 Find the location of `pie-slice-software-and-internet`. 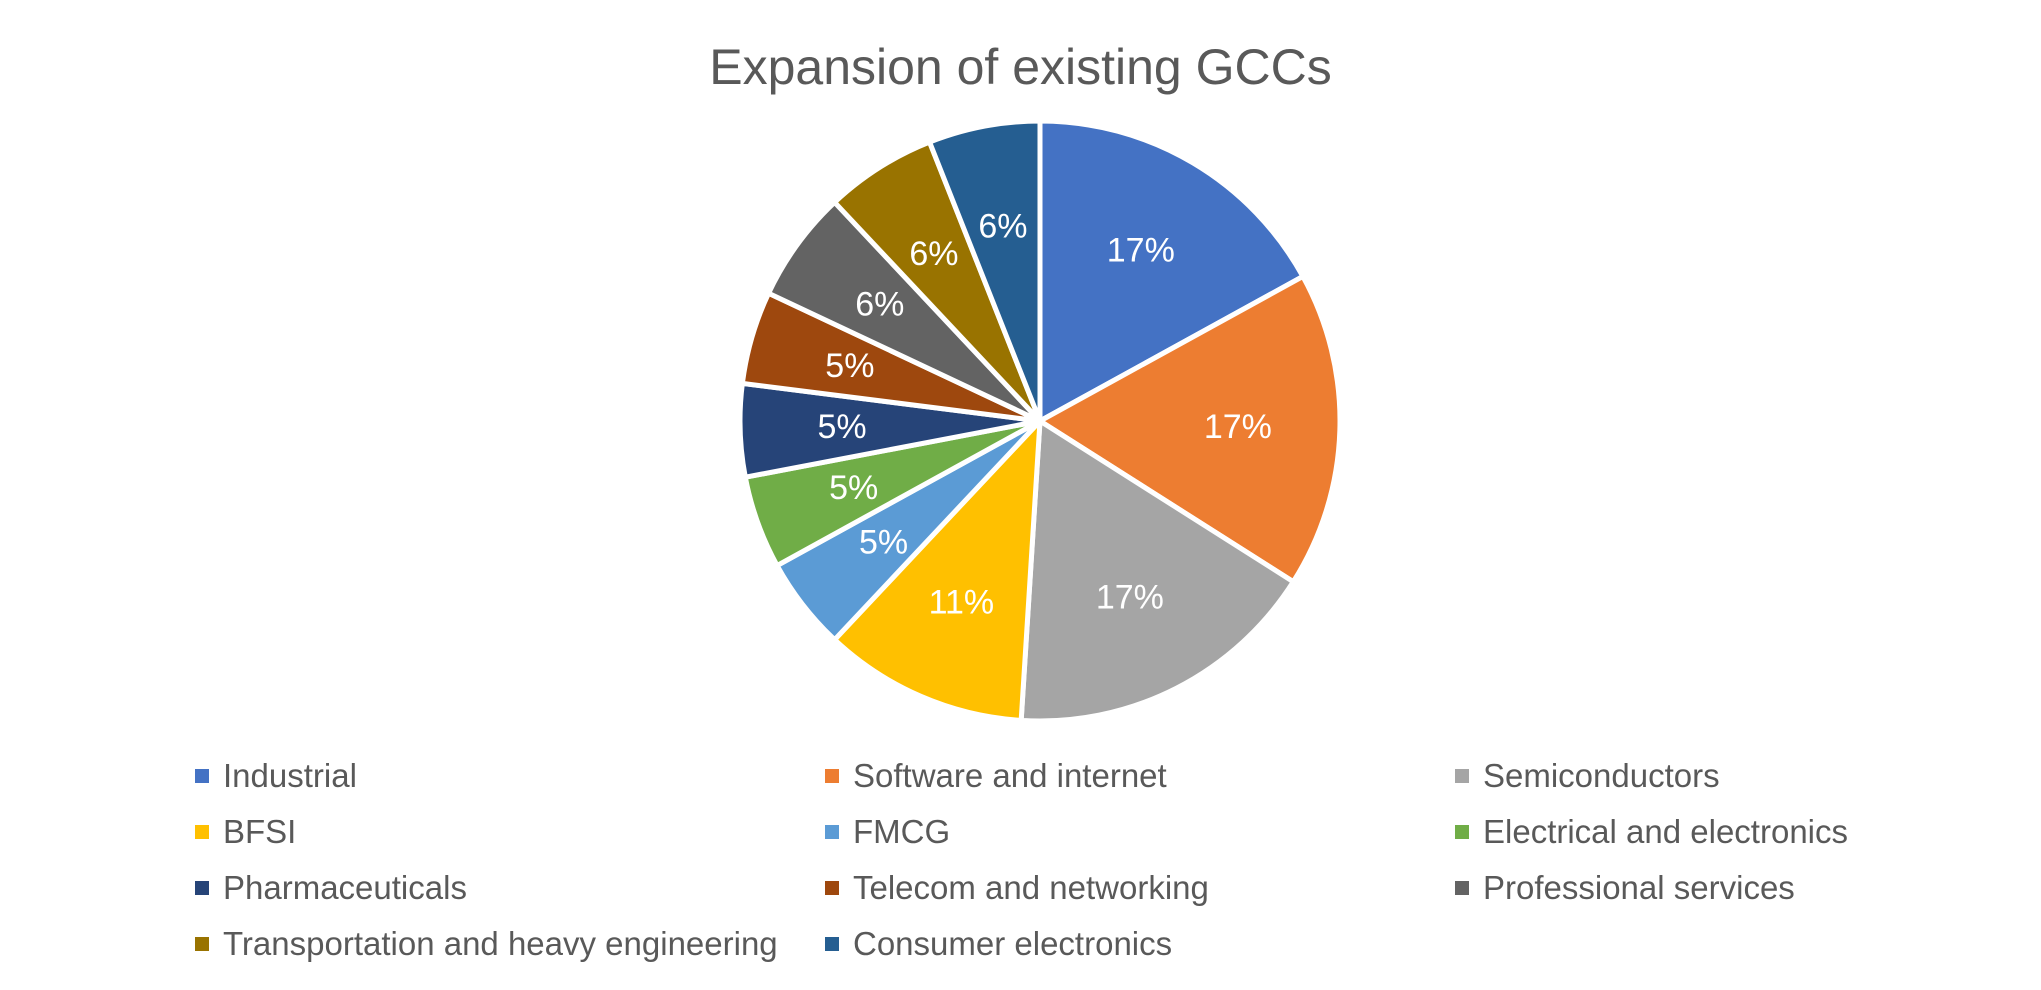

pie-slice-software-and-internet is located at coordinates (1190, 429).